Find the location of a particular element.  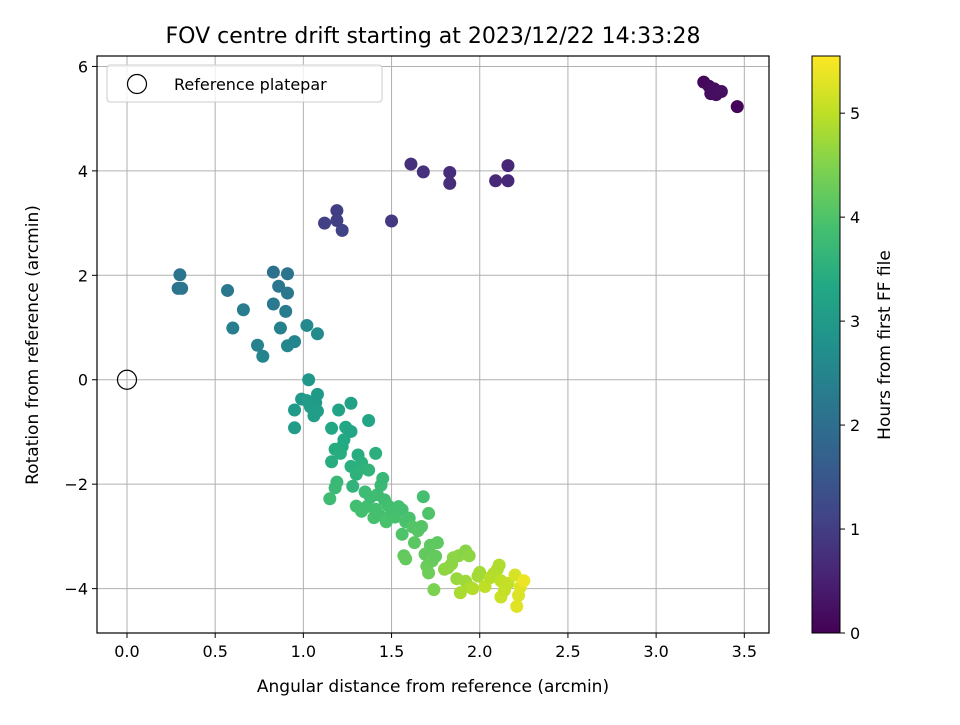

x-tick-label: 1.5 is located at coordinates (391, 651).